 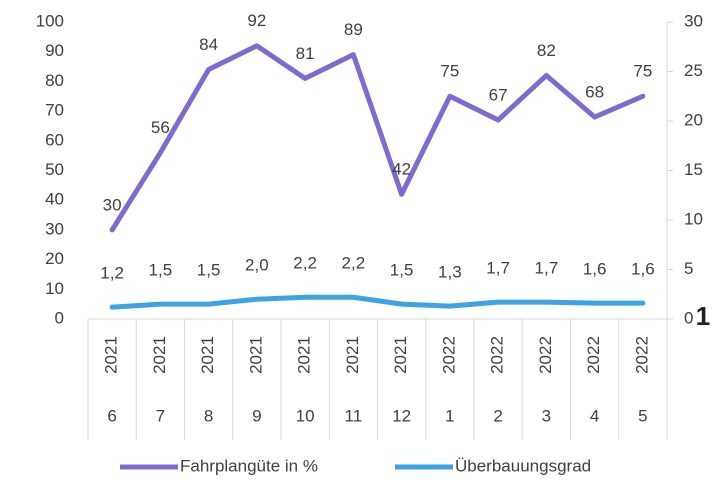 What do you see at coordinates (353, 29) in the screenshot?
I see `data-label: 89` at bounding box center [353, 29].